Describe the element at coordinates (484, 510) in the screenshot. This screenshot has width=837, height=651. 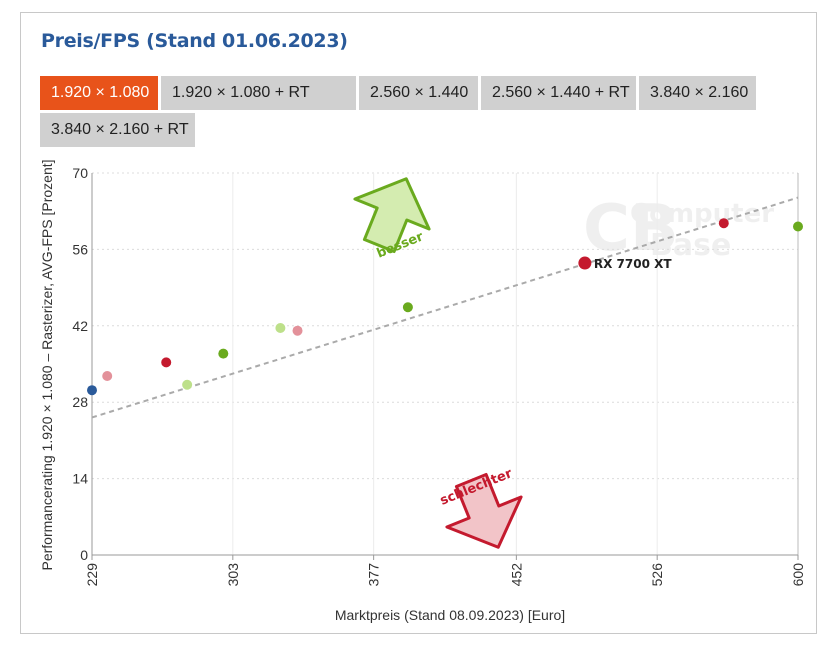
I see `worse-arrow-shape` at that location.